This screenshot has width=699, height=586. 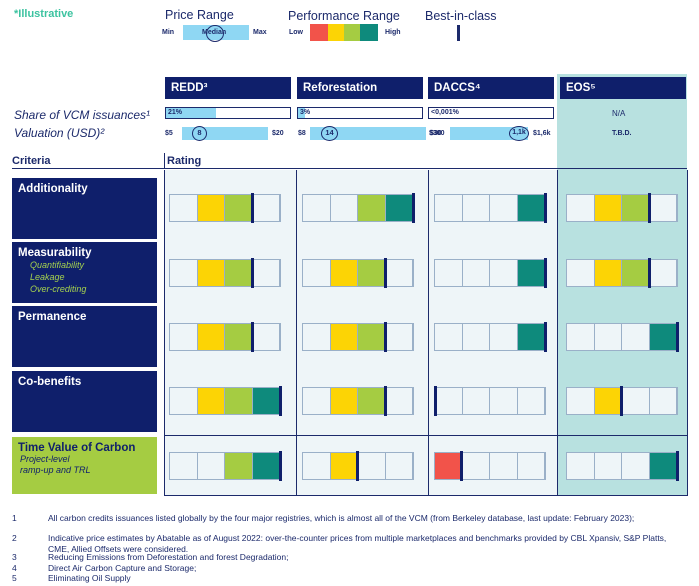 What do you see at coordinates (77, 448) in the screenshot?
I see `criteria-name: Time Value of Carbon` at bounding box center [77, 448].